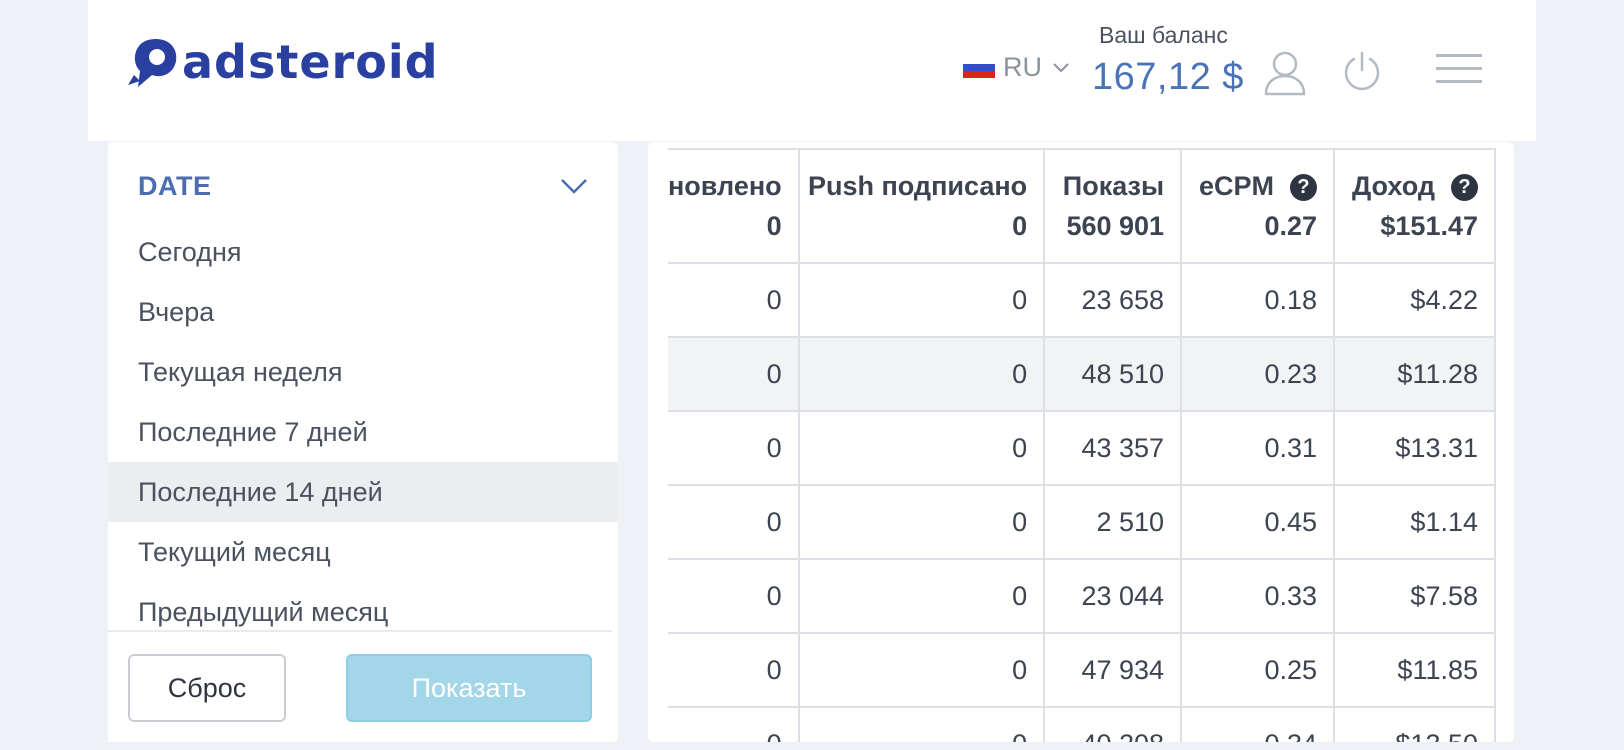  I want to click on language-code: RU, so click(1022, 67).